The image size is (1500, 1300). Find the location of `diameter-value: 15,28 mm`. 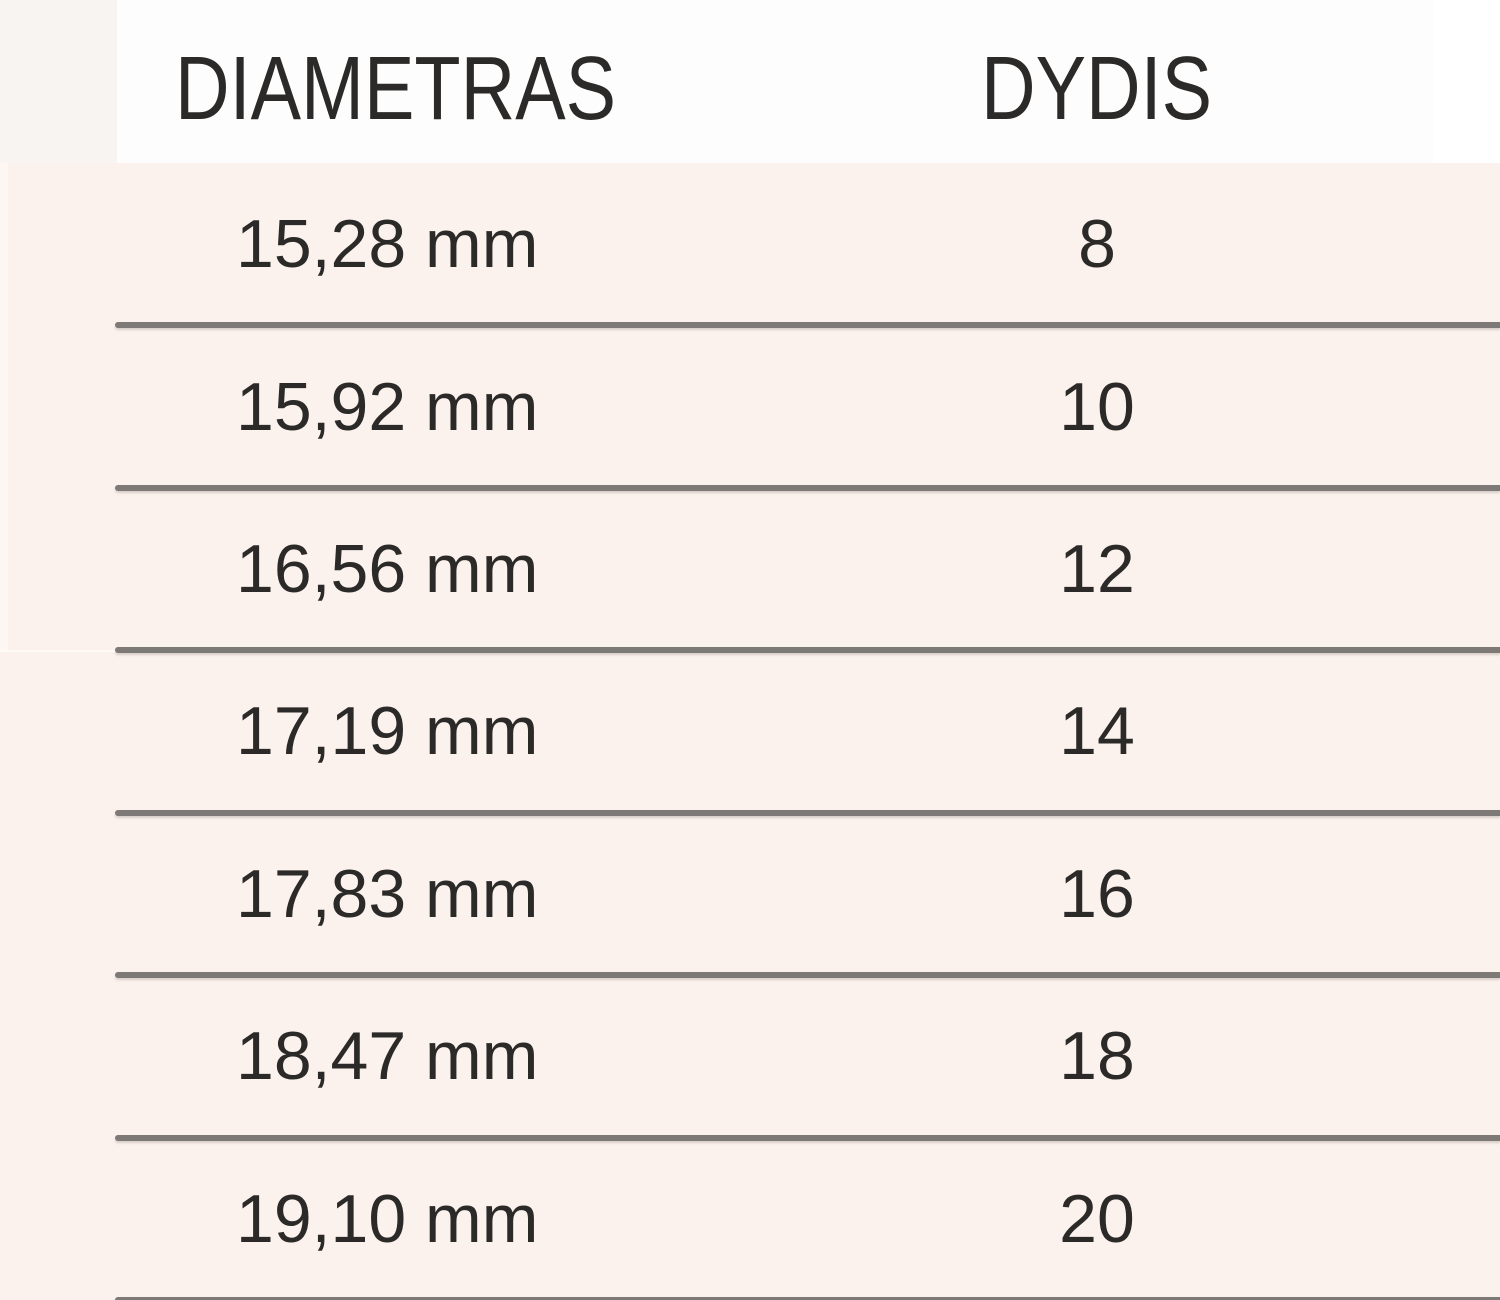

diameter-value: 15,28 mm is located at coordinates (387, 244).